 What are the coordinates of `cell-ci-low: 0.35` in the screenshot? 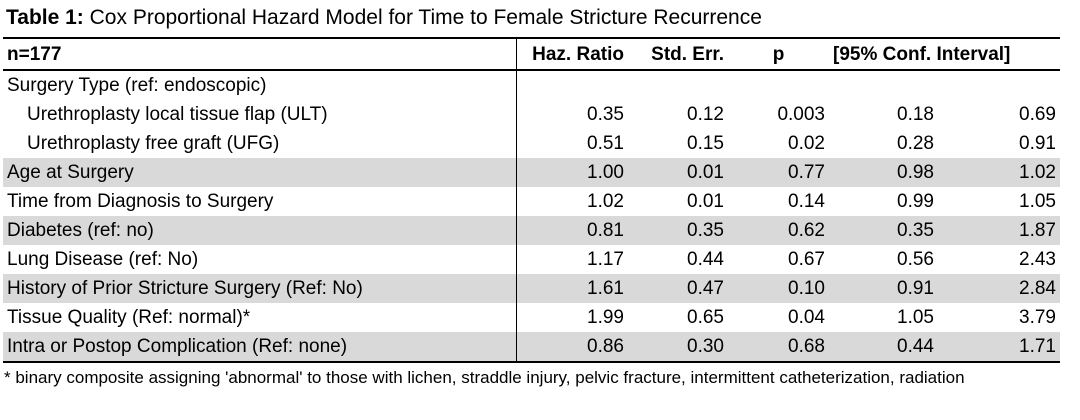 It's located at (883, 230).